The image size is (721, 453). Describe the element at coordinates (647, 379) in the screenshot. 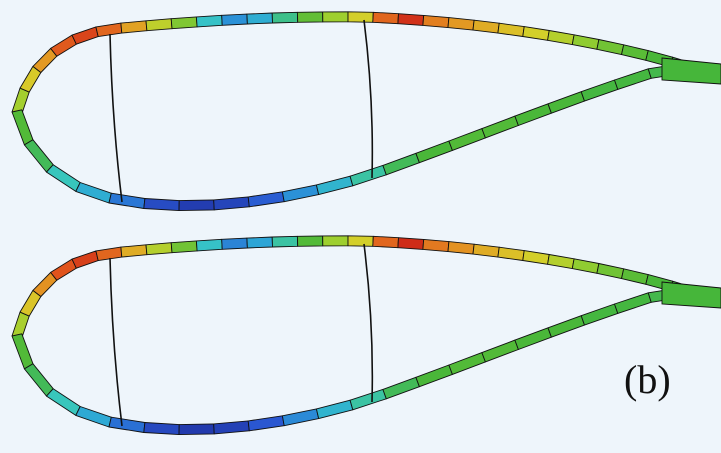

I see `panel-label: (b)` at that location.